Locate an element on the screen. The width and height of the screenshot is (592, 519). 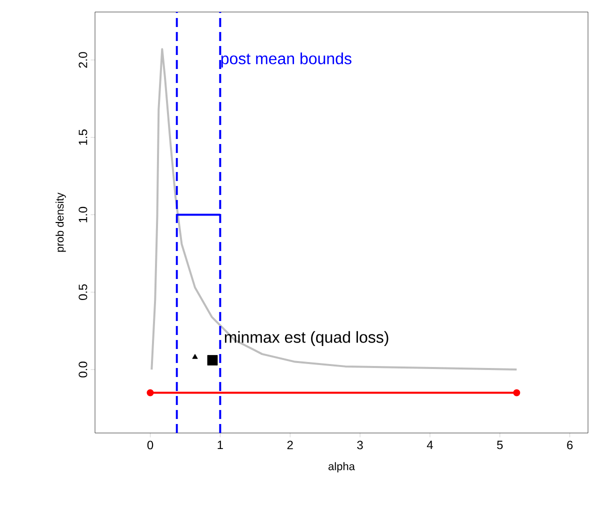
x-tick-label: 6 is located at coordinates (570, 445).